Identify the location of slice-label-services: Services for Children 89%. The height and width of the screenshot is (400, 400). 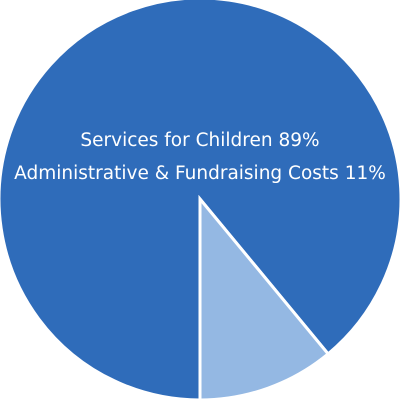
(199, 140).